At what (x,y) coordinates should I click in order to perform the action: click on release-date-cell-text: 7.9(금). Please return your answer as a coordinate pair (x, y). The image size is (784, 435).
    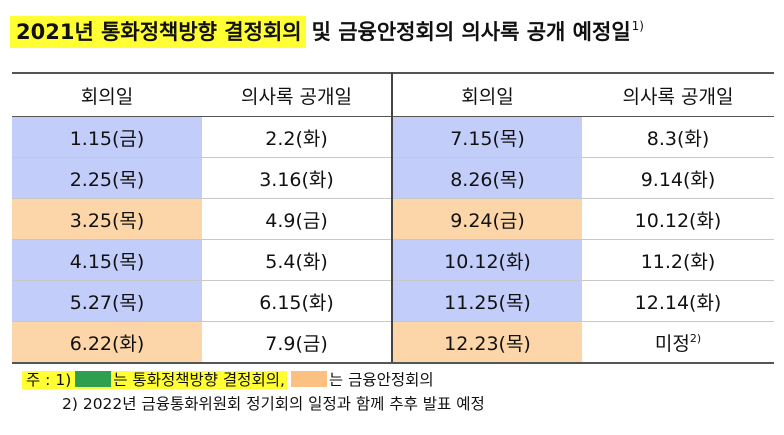
    Looking at the image, I should click on (296, 343).